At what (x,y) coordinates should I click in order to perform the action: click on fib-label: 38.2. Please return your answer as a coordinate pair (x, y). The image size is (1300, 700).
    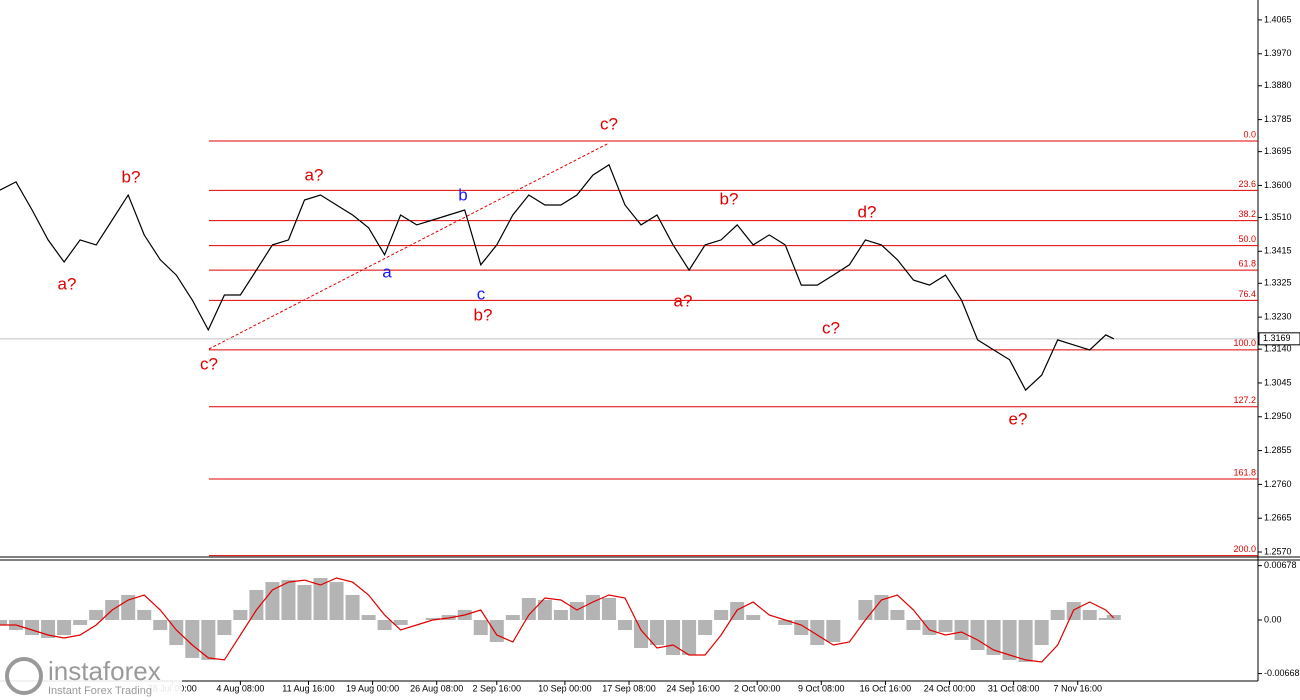
    Looking at the image, I should click on (1247, 214).